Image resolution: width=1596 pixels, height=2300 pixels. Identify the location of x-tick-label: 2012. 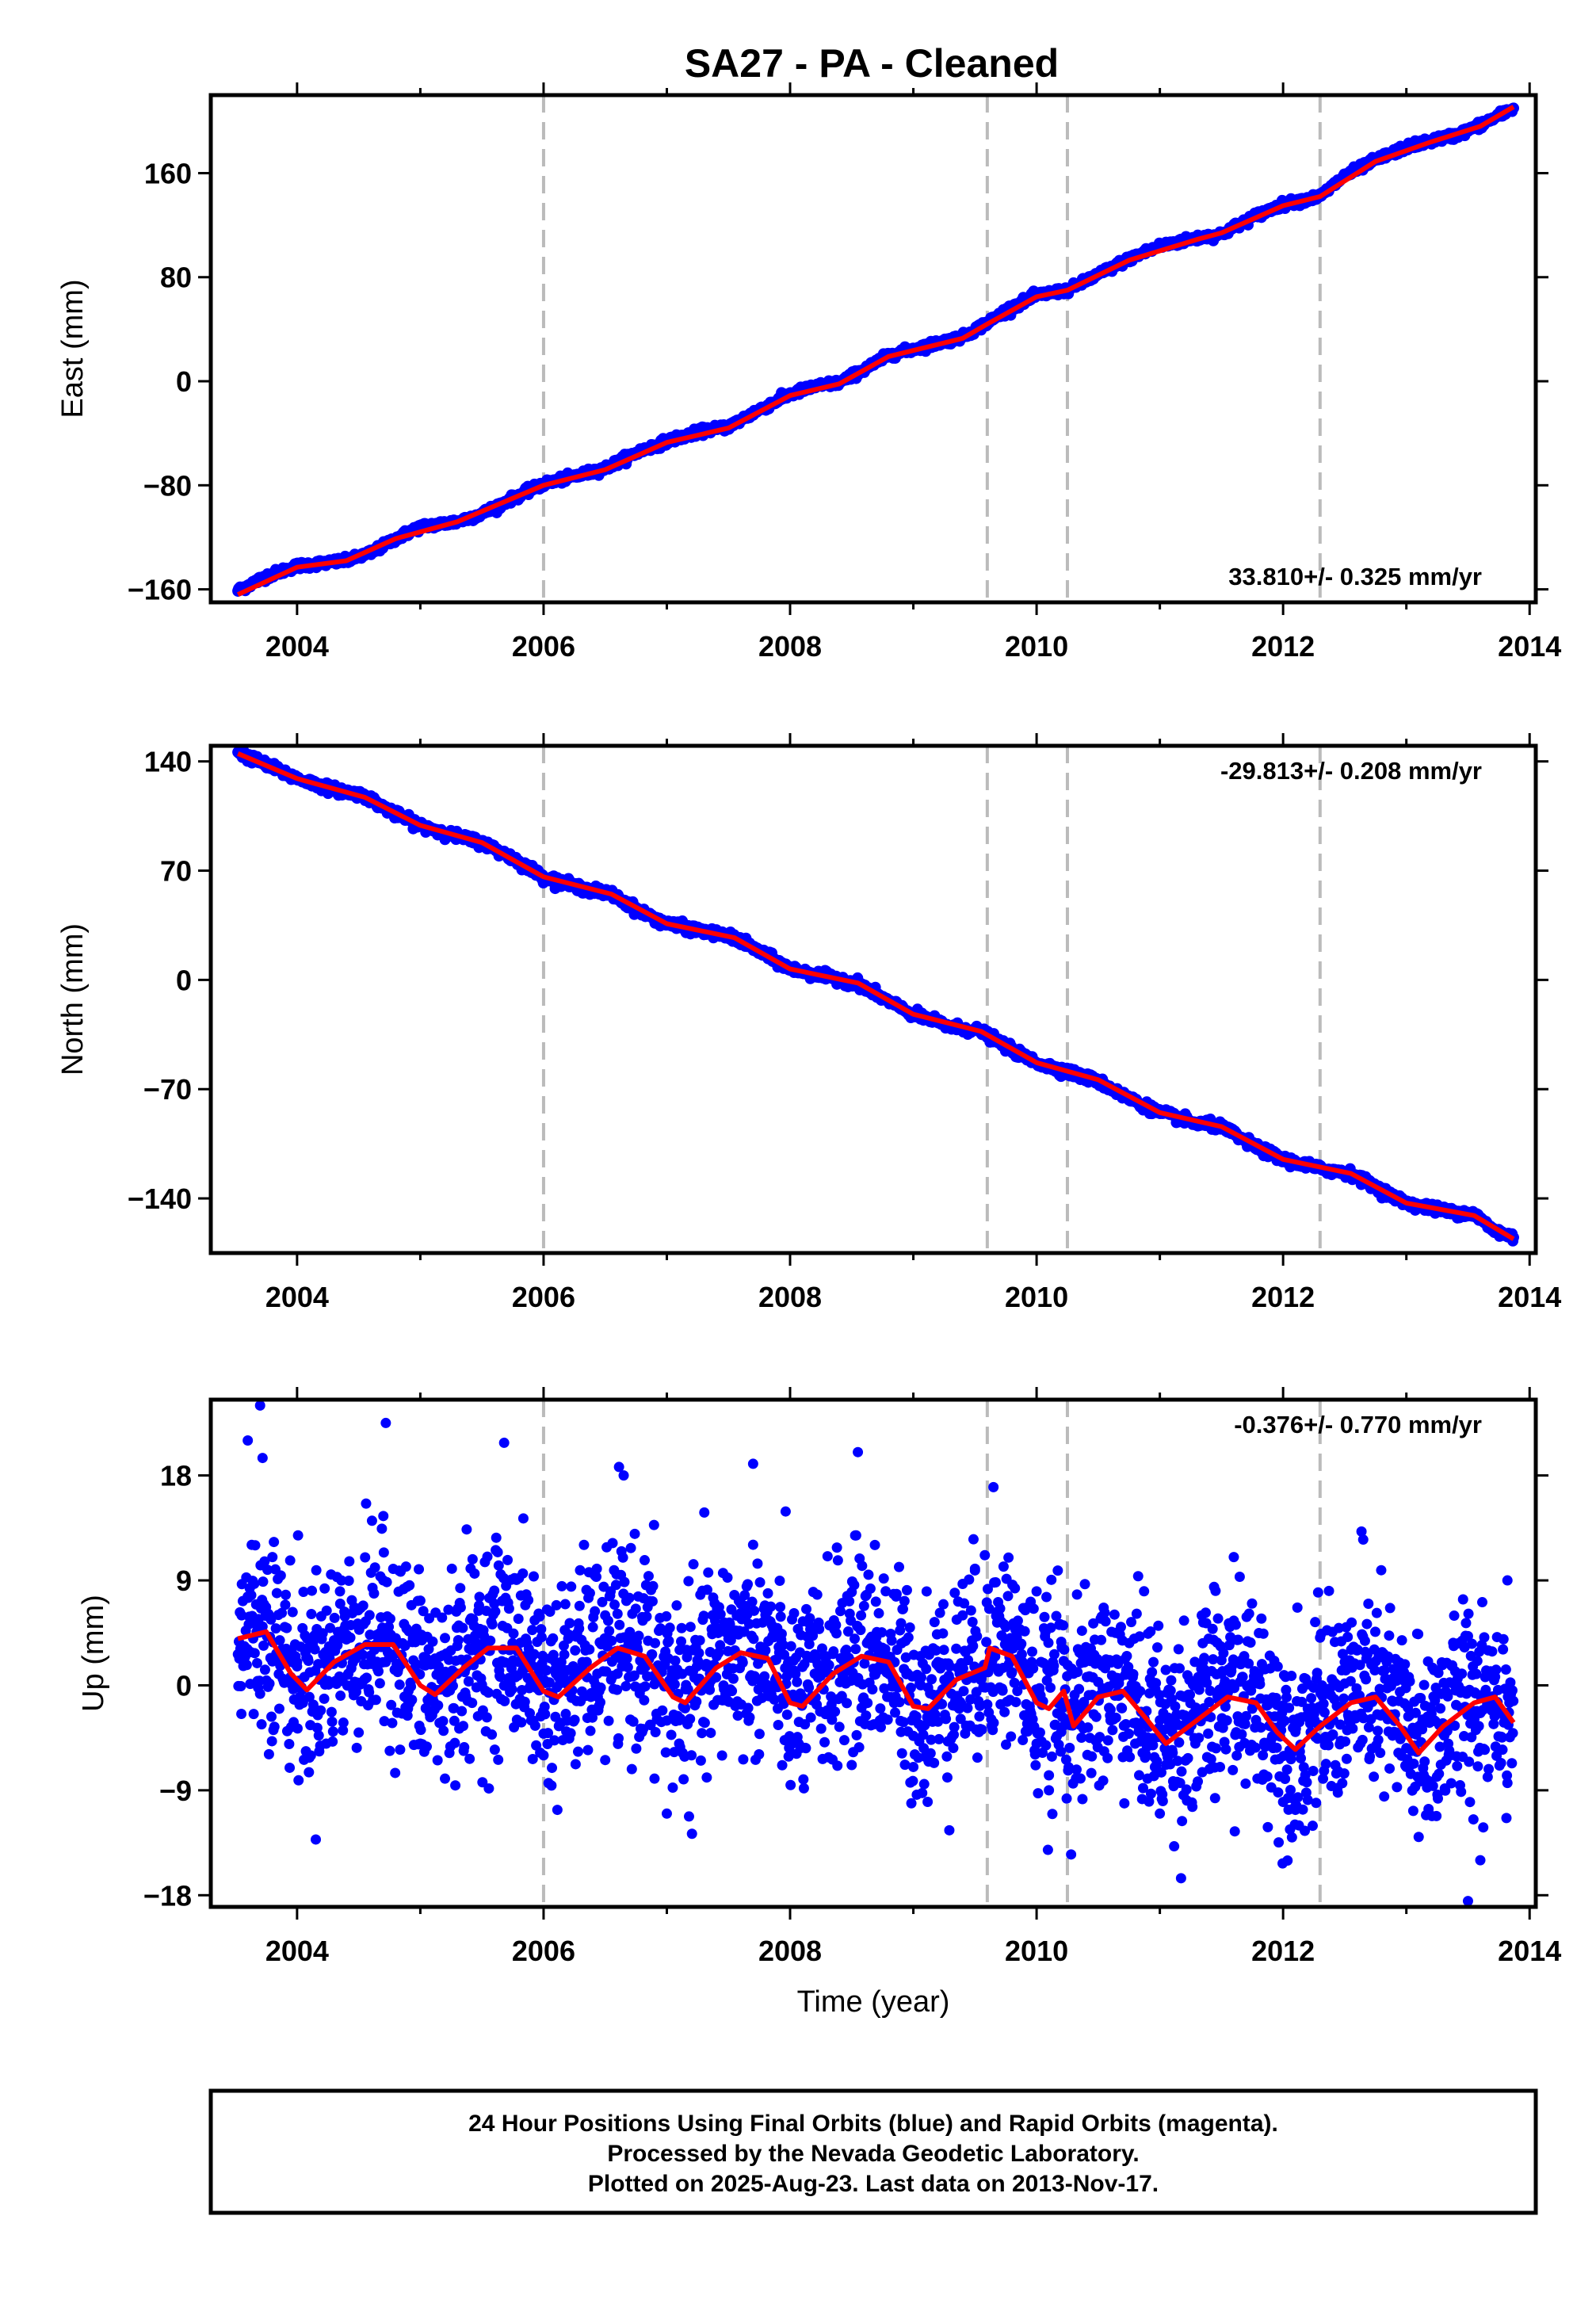
(1283, 646).